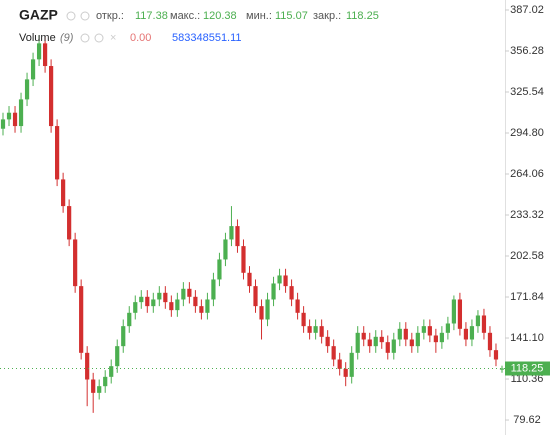 Image resolution: width=550 pixels, height=440 pixels. I want to click on high-value: 120.38, so click(220, 16).